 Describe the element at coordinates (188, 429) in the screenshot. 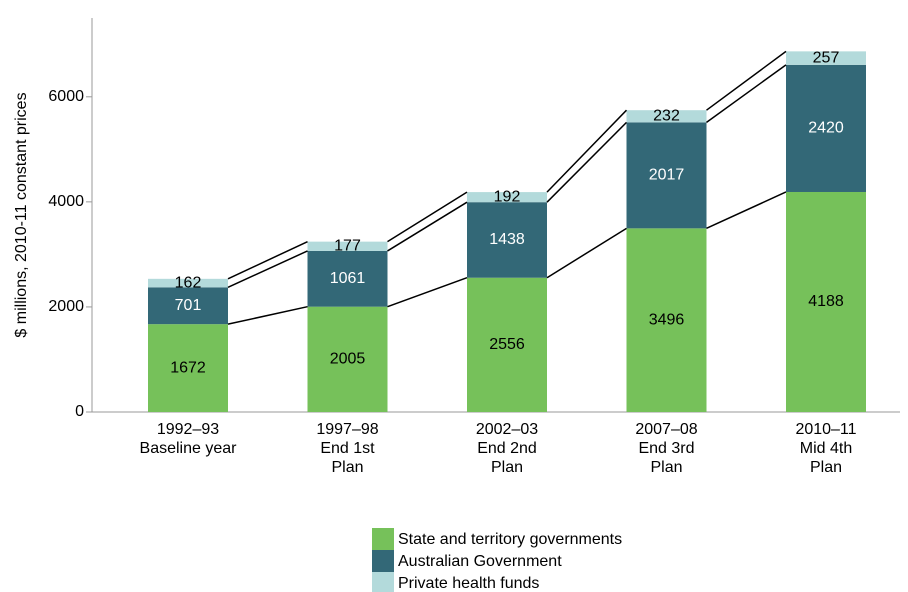

I see `x-tick-label: 1992–93` at that location.